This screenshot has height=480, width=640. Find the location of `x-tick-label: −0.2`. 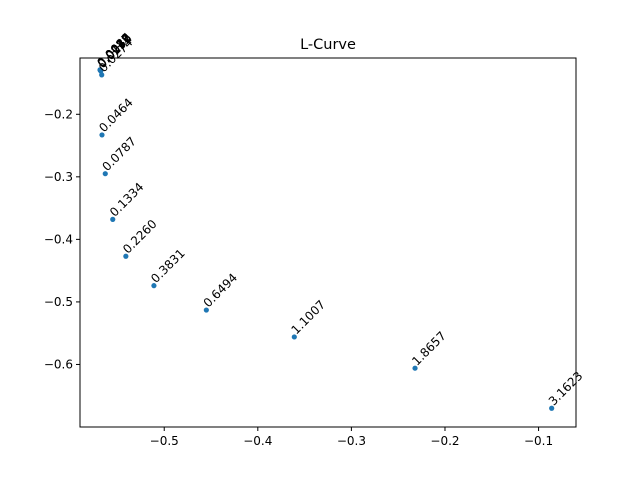

x-tick-label: −0.2 is located at coordinates (444, 441).